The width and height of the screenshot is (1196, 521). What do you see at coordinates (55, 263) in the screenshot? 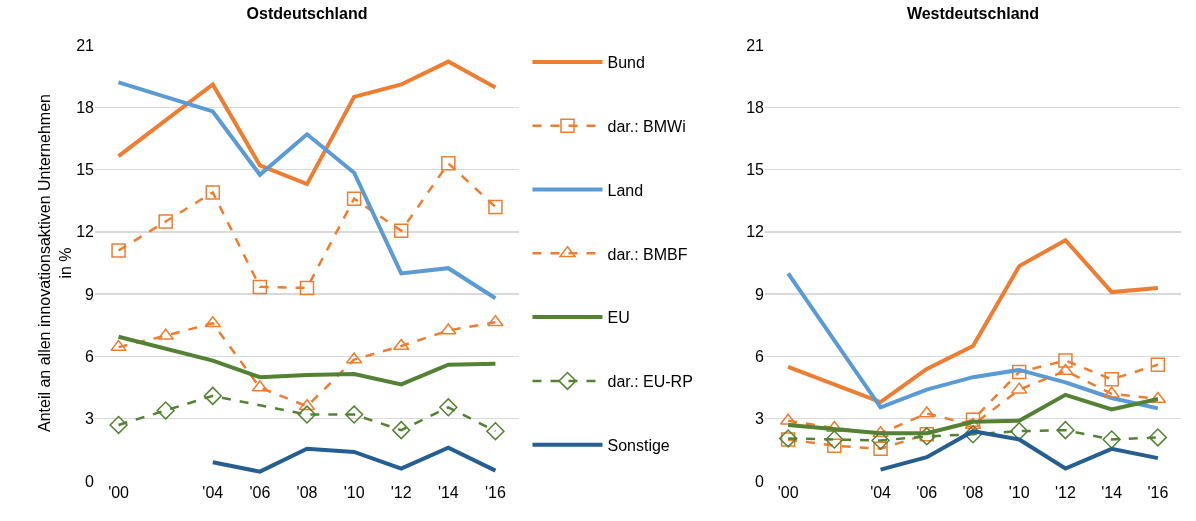
I see `y-axis-title: Anteil an allen innovationsaktiven Unternehmen in %` at bounding box center [55, 263].